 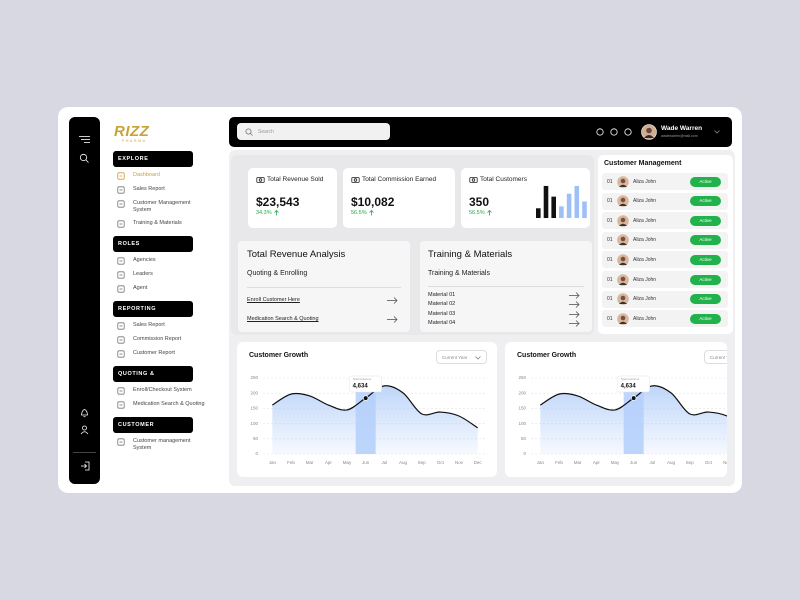 What do you see at coordinates (164, 261) in the screenshot?
I see `nav-item: Agencies` at bounding box center [164, 261].